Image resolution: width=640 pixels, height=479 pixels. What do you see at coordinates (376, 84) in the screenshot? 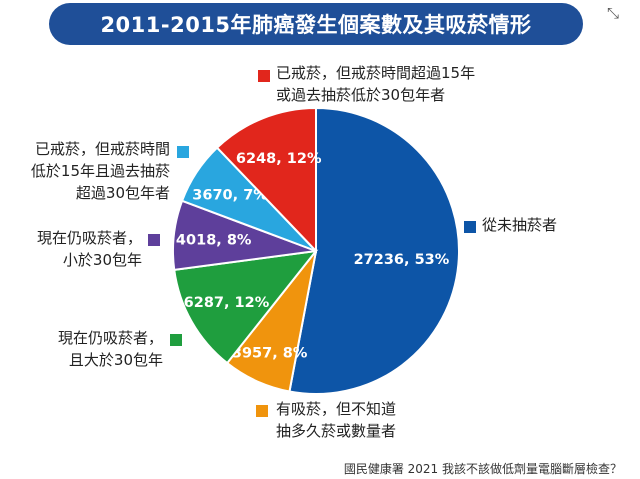
I see `legend-quit-over-15: 已戒菸，但戒菸時間超過15年 或過去抽菸低於30包年者` at bounding box center [376, 84].